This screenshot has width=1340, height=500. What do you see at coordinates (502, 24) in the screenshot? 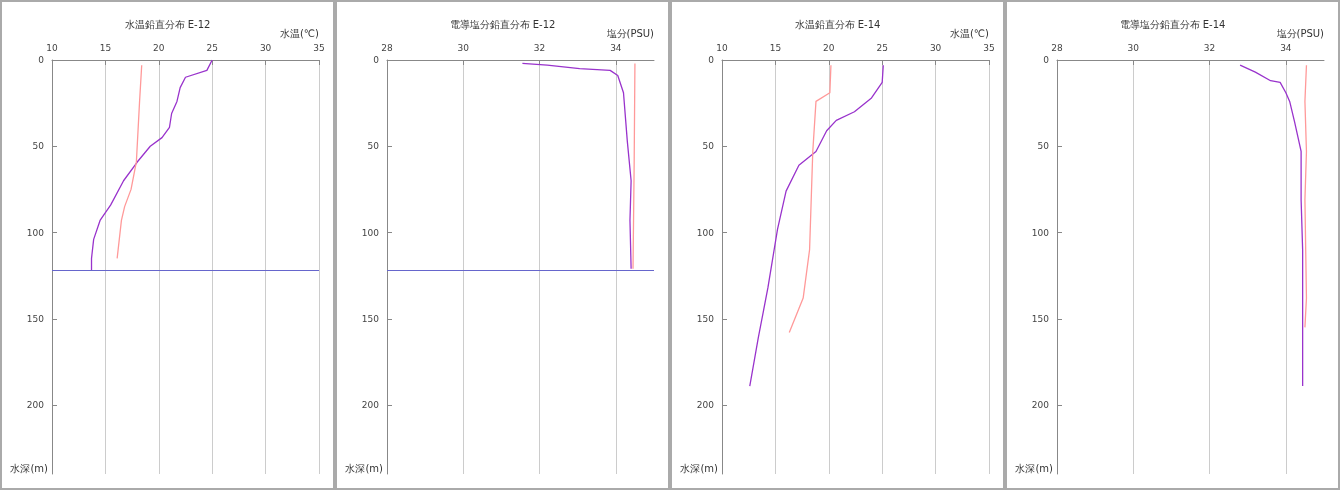
I see `chart-title: 電導塩分鉛直分布 E-12` at bounding box center [502, 24].